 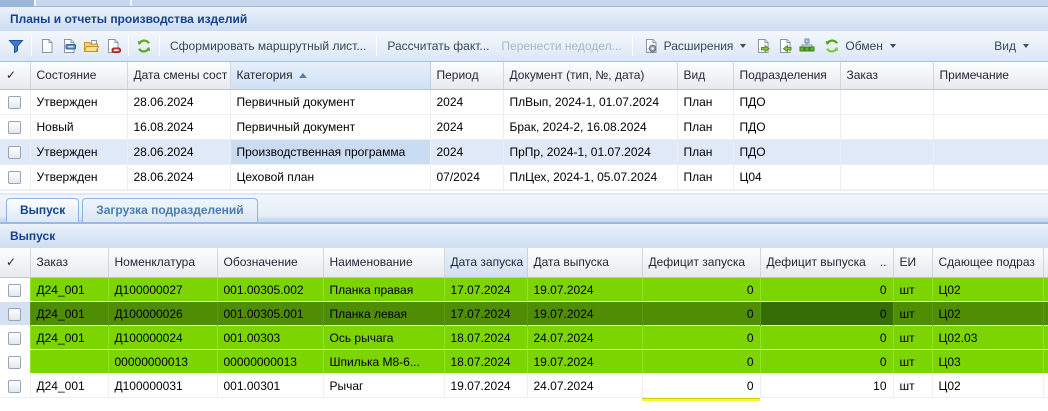 What do you see at coordinates (486, 262) in the screenshot?
I see `column-header-launch-date: Дата запуска` at bounding box center [486, 262].